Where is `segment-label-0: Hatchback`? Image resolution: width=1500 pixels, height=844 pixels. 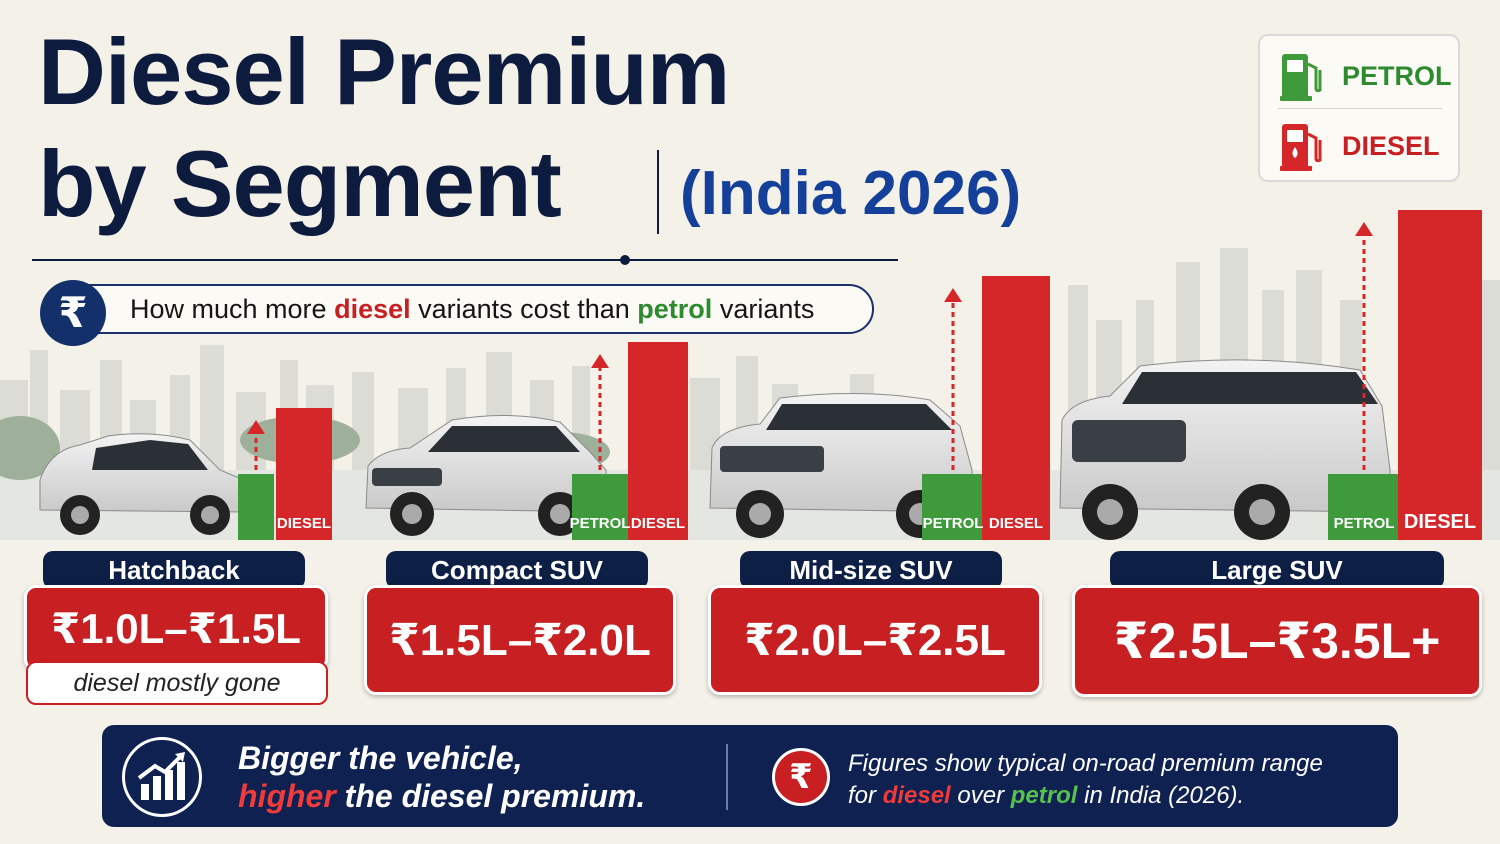 segment-label-0: Hatchback is located at coordinates (174, 570).